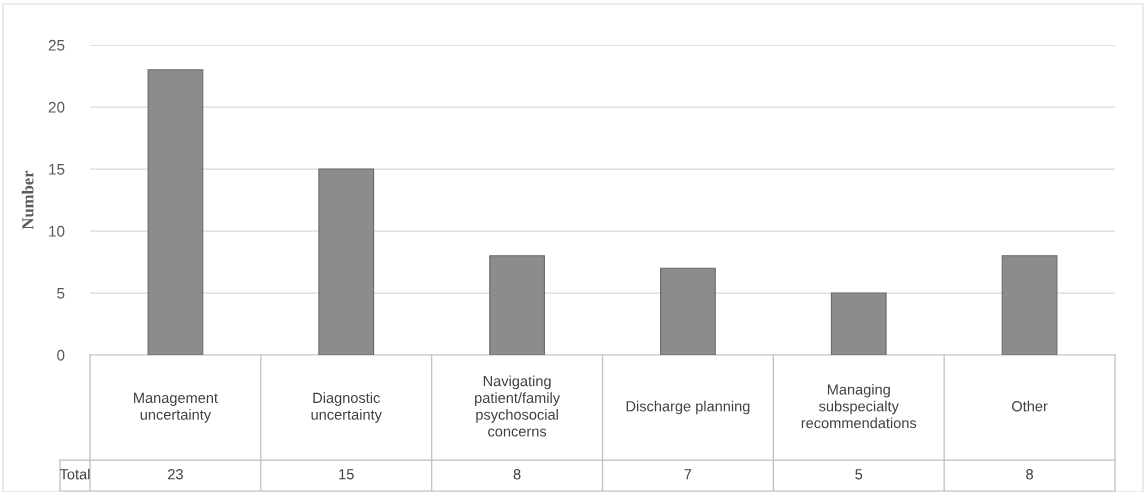 Image resolution: width=1146 pixels, height=492 pixels. I want to click on x-tick-label: Navigating patient/family psychosocial concerns, so click(518, 406).